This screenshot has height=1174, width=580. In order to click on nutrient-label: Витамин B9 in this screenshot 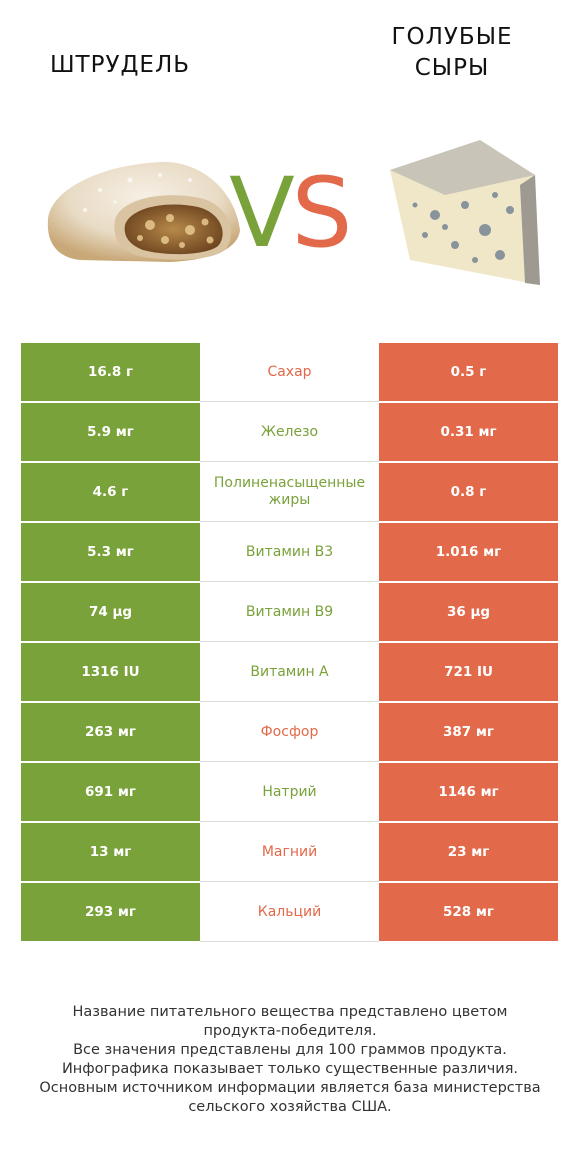, I will do `click(289, 611)`.